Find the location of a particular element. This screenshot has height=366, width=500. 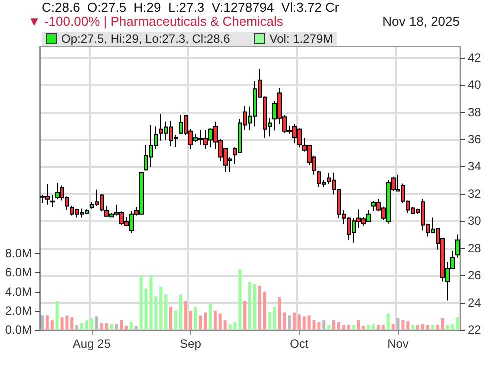

y2-tick-label: 8.0M is located at coordinates (18, 253).